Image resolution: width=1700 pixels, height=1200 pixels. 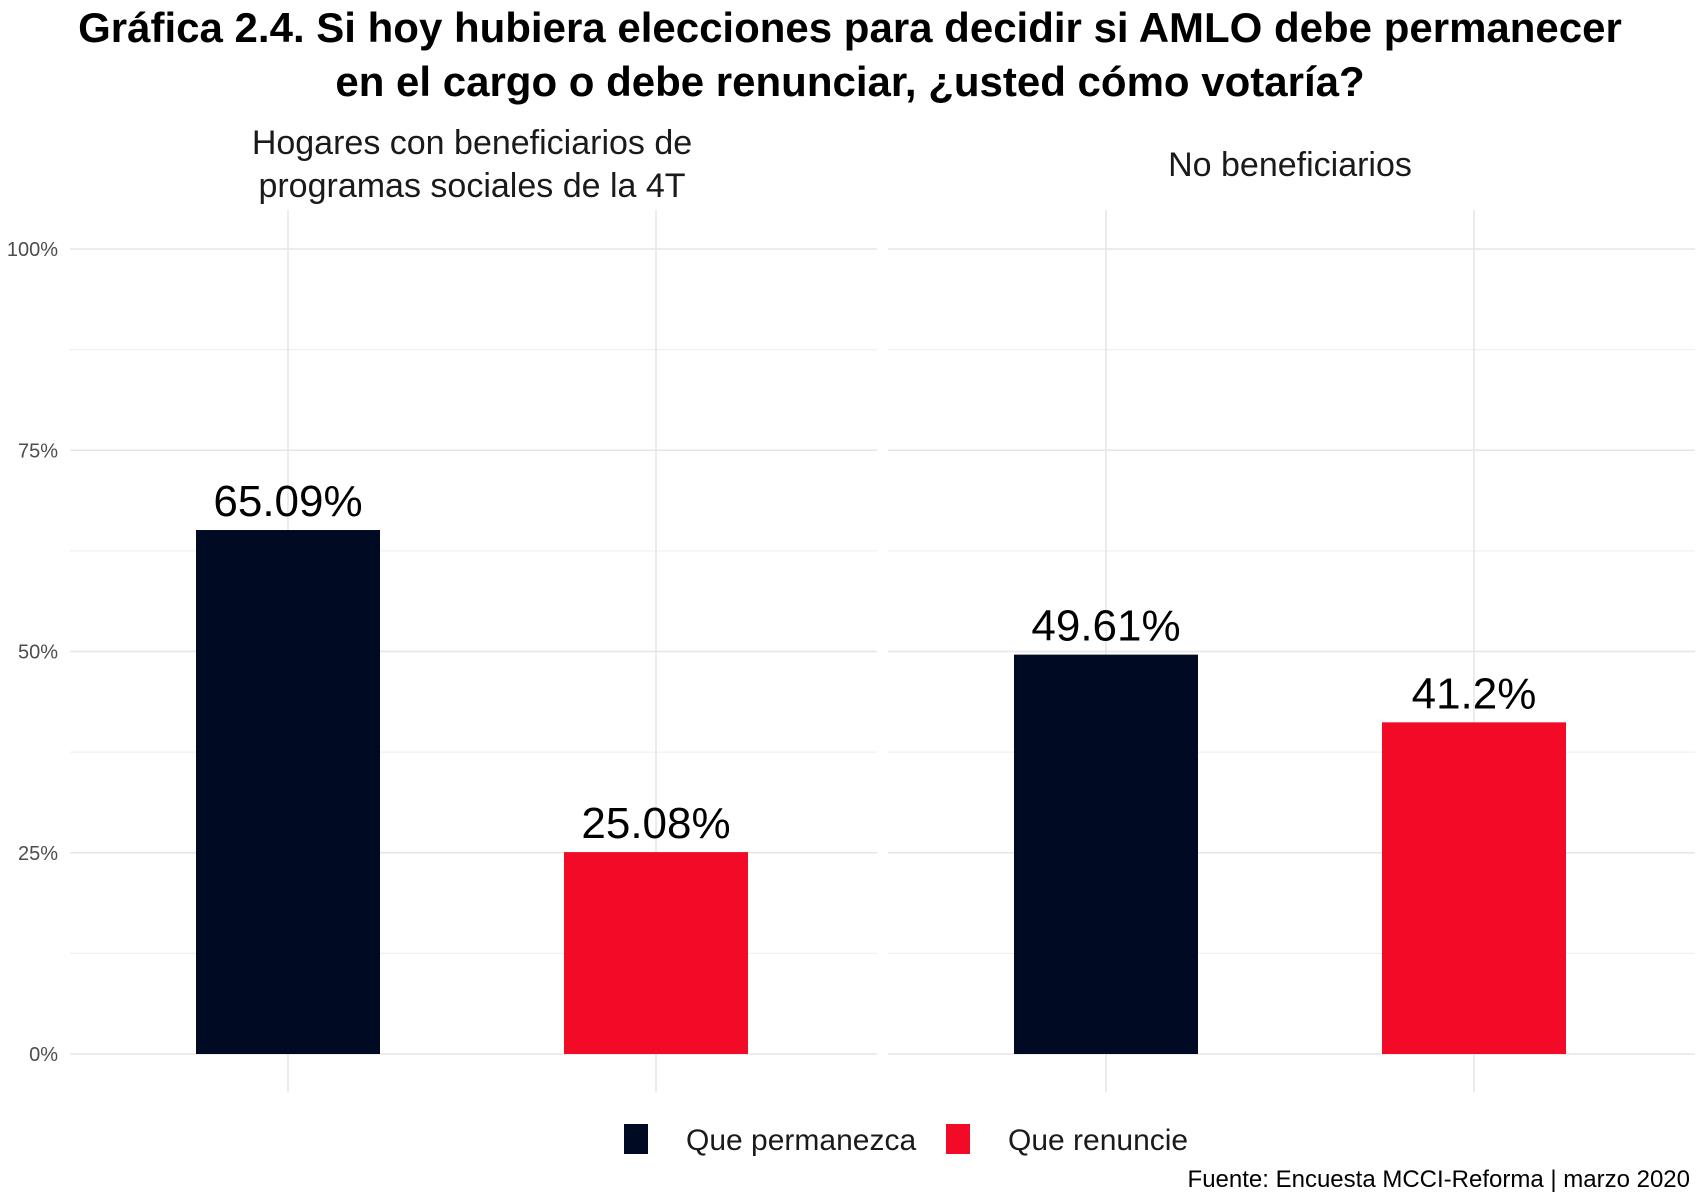 I want to click on facet-title: No beneficiarios, so click(x=1290, y=165).